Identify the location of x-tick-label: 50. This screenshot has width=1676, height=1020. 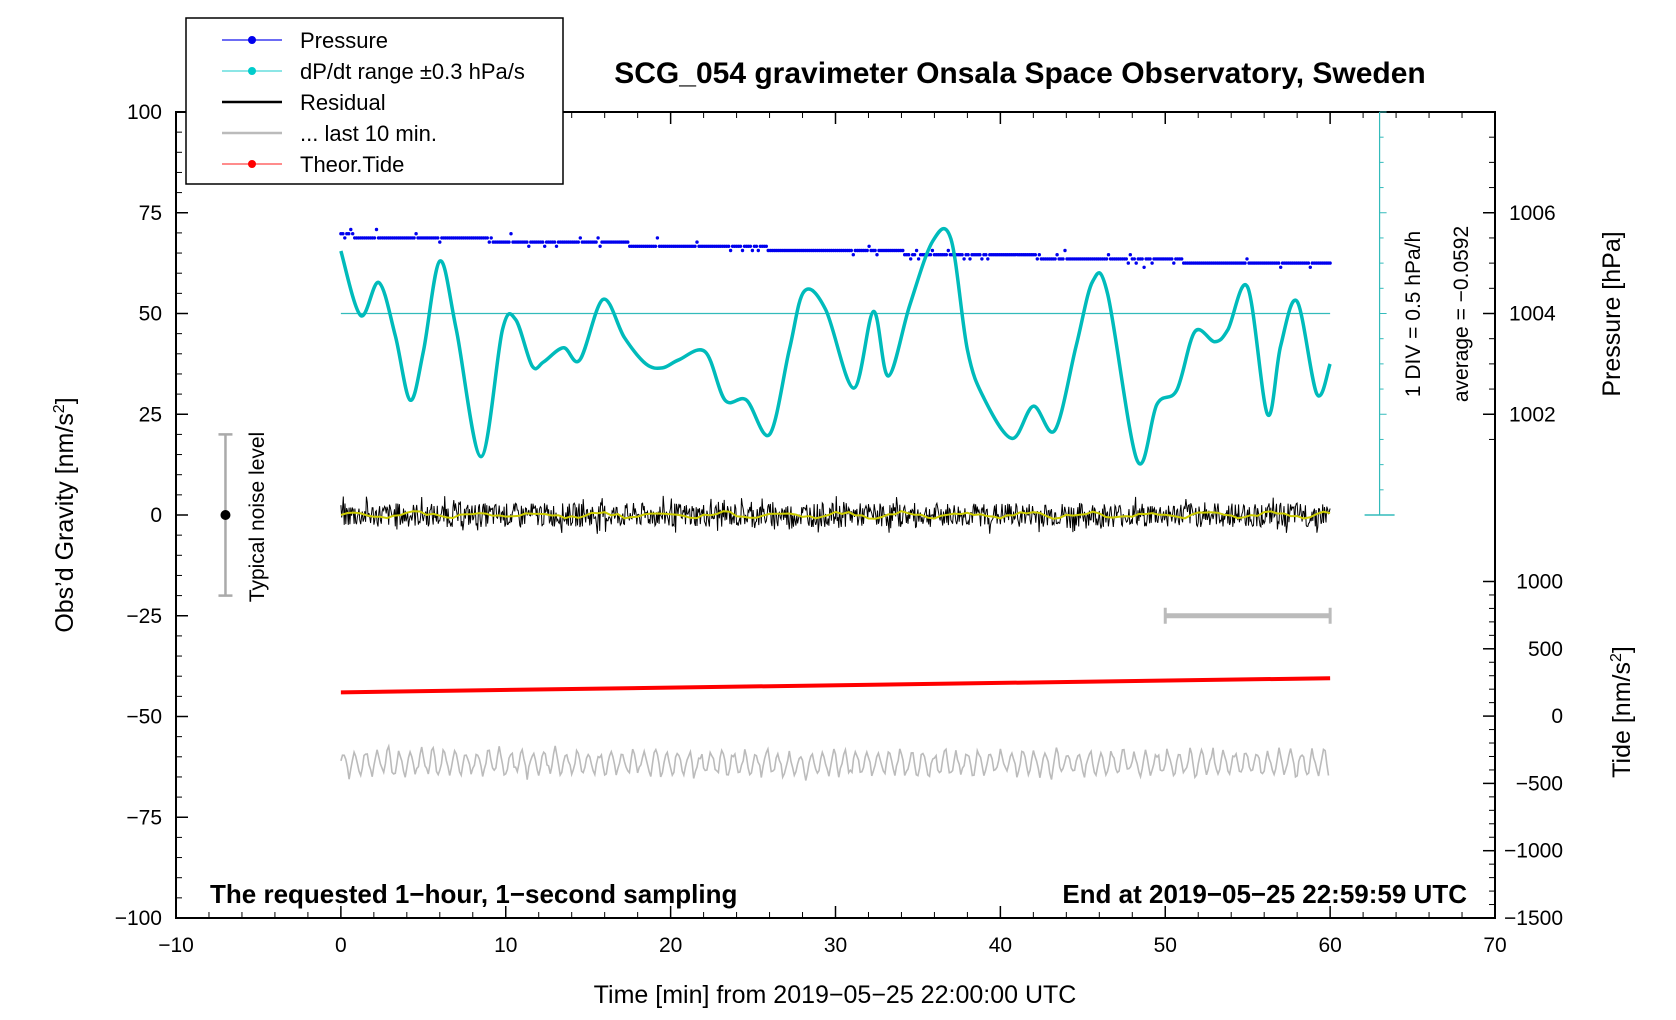
(1165, 945).